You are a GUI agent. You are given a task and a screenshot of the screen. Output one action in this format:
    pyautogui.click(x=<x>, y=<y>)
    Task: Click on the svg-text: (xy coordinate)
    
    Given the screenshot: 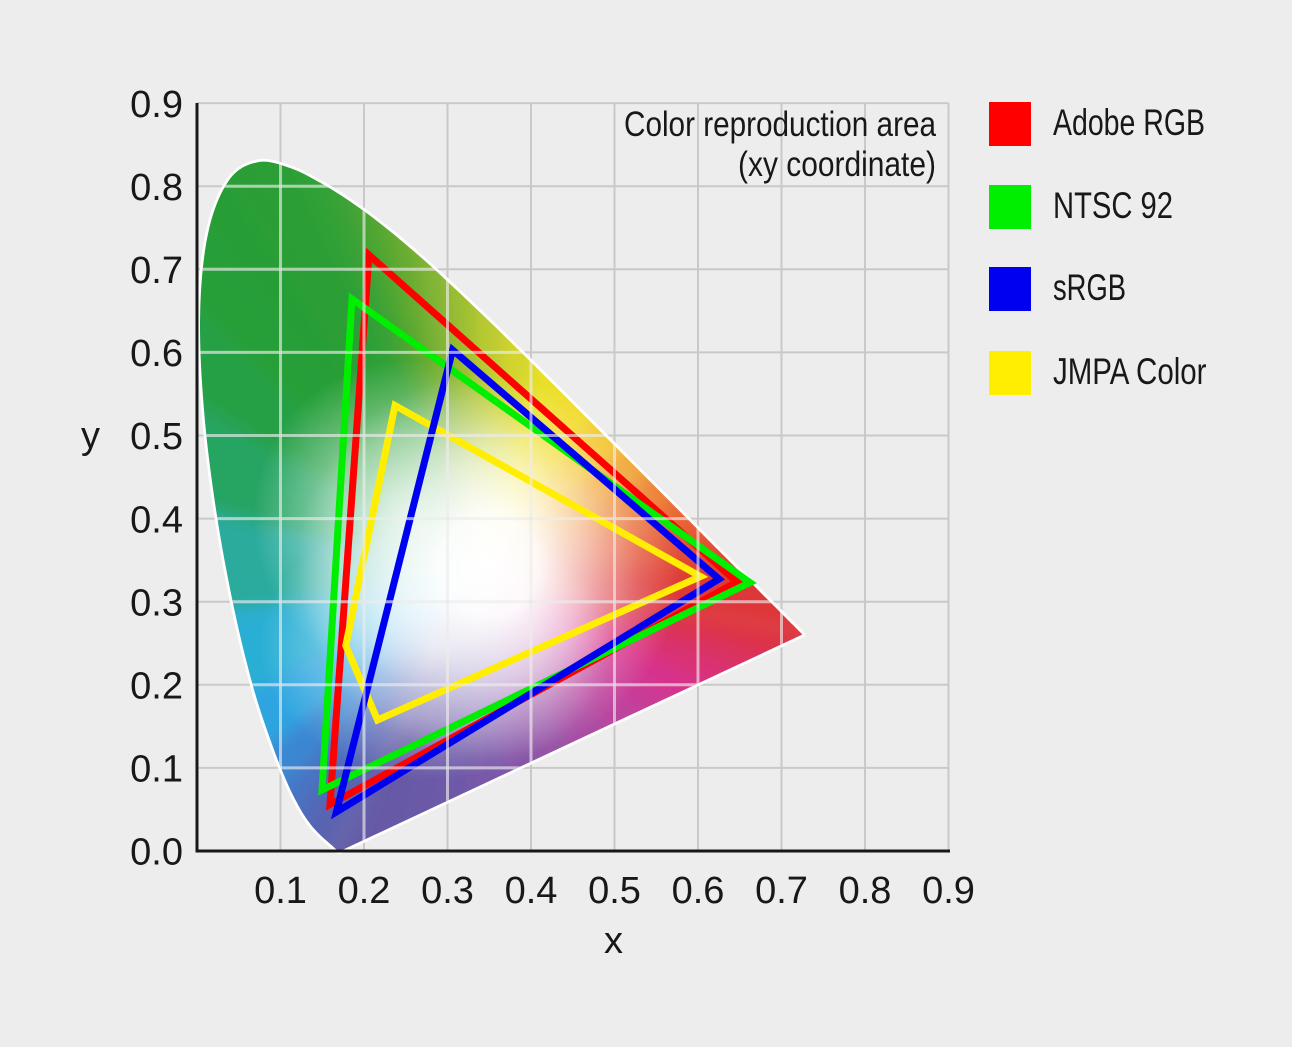 What is the action you would take?
    pyautogui.click(x=837, y=164)
    